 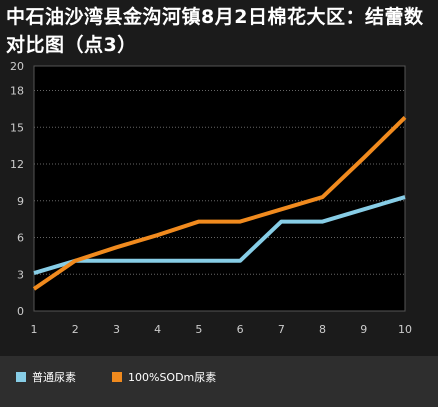 What do you see at coordinates (17, 189) in the screenshot?
I see `y-tick-labels: 0 3 6 9 12 15 18 20` at bounding box center [17, 189].